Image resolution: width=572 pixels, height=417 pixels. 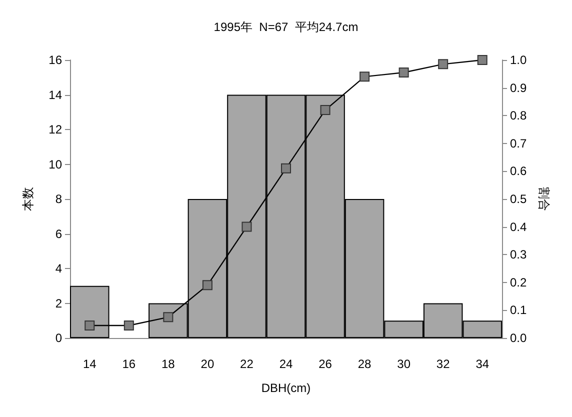 What do you see at coordinates (58, 233) in the screenshot?
I see `y-tick-label: 6` at bounding box center [58, 233].